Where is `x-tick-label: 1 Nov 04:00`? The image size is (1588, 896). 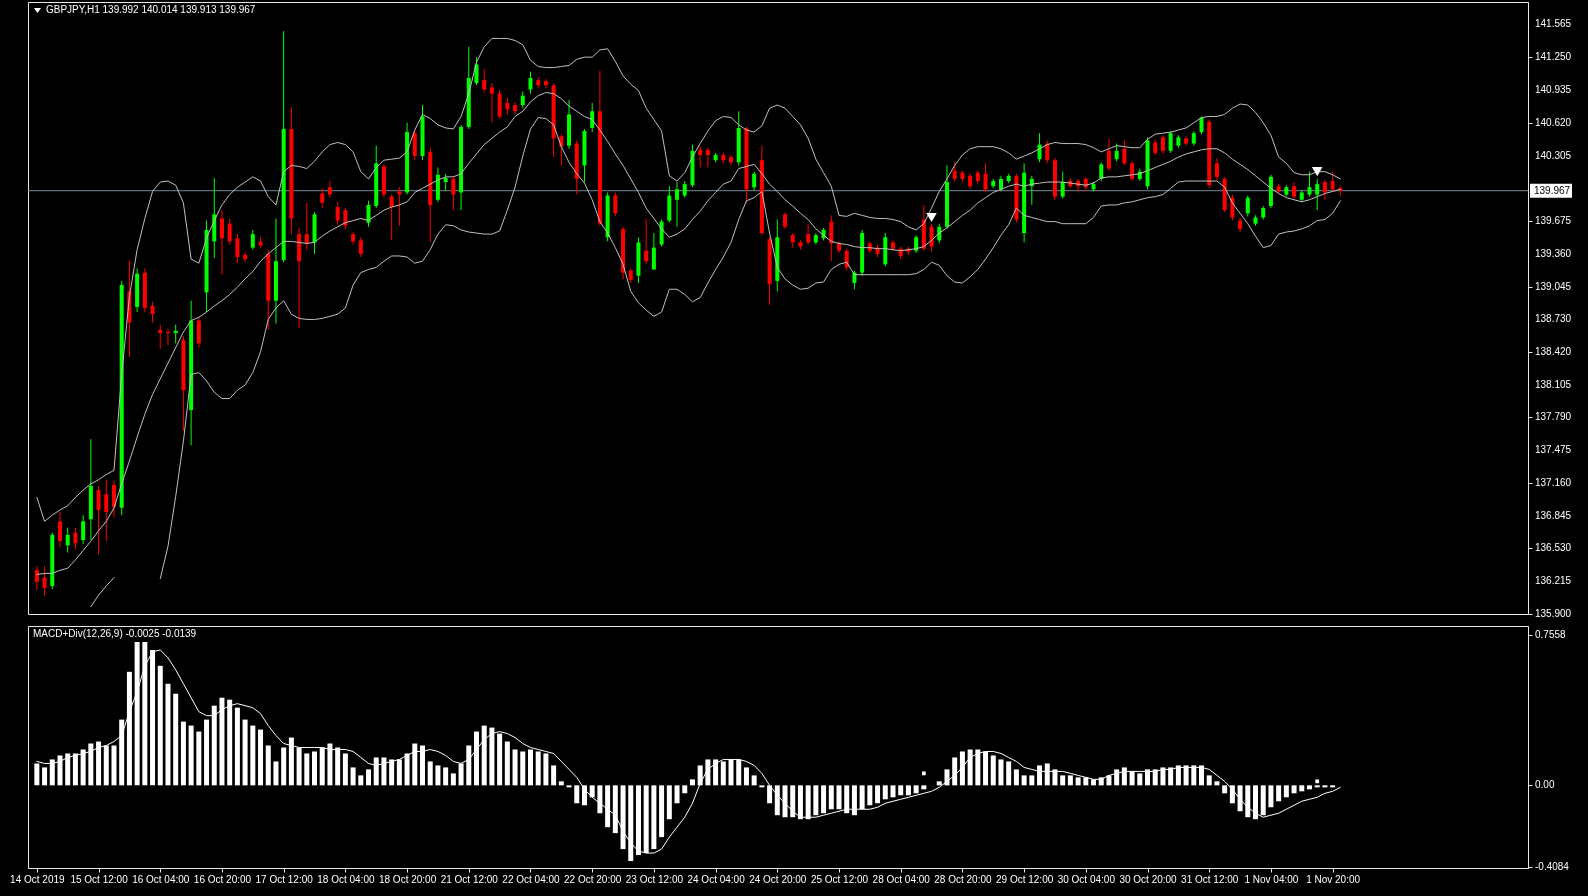 x-tick-label: 1 Nov 04:00 is located at coordinates (1271, 879).